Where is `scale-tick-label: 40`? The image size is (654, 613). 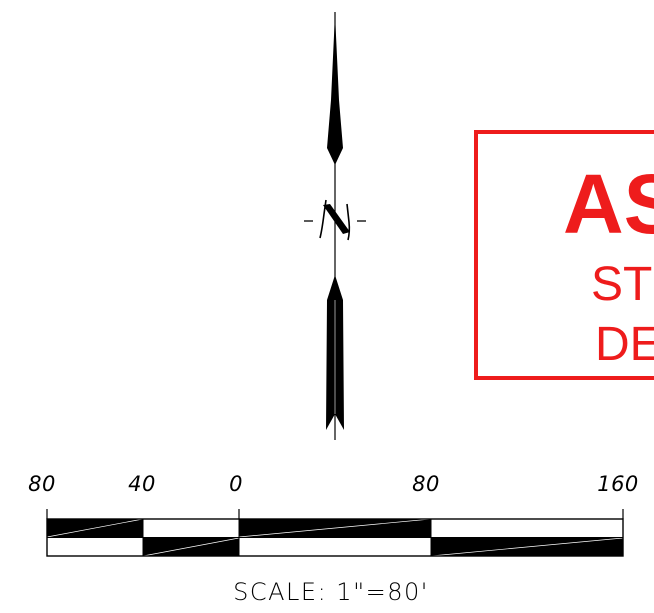
scale-tick-label: 40 is located at coordinates (142, 484).